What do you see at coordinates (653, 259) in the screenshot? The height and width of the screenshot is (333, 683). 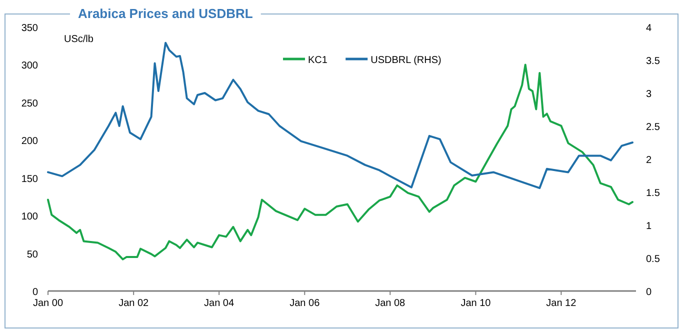 I see `y2-tick-label: 0.5` at bounding box center [653, 259].